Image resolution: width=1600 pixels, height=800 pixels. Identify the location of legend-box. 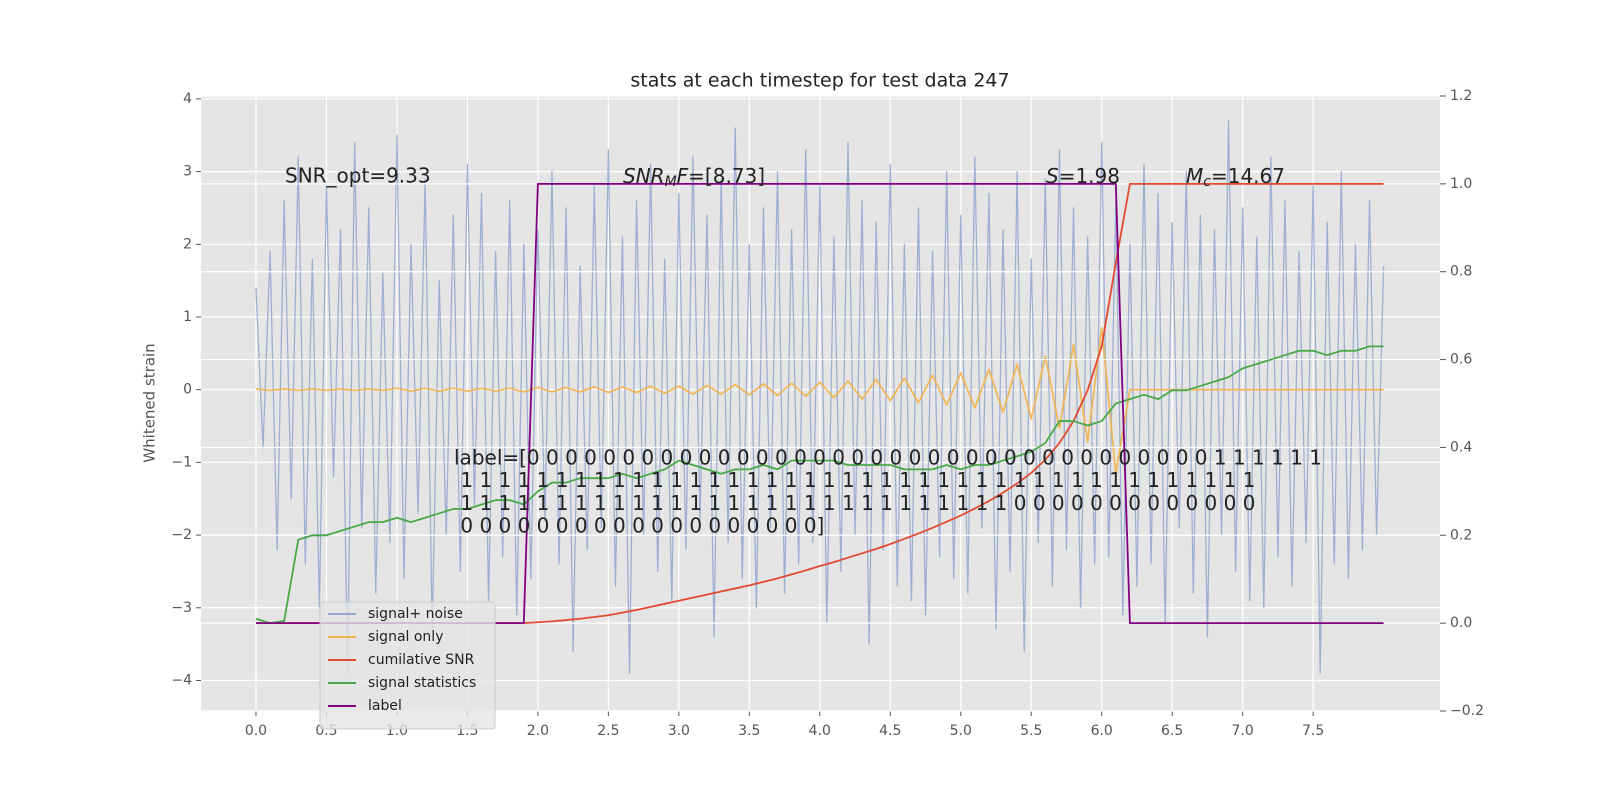
(407, 665).